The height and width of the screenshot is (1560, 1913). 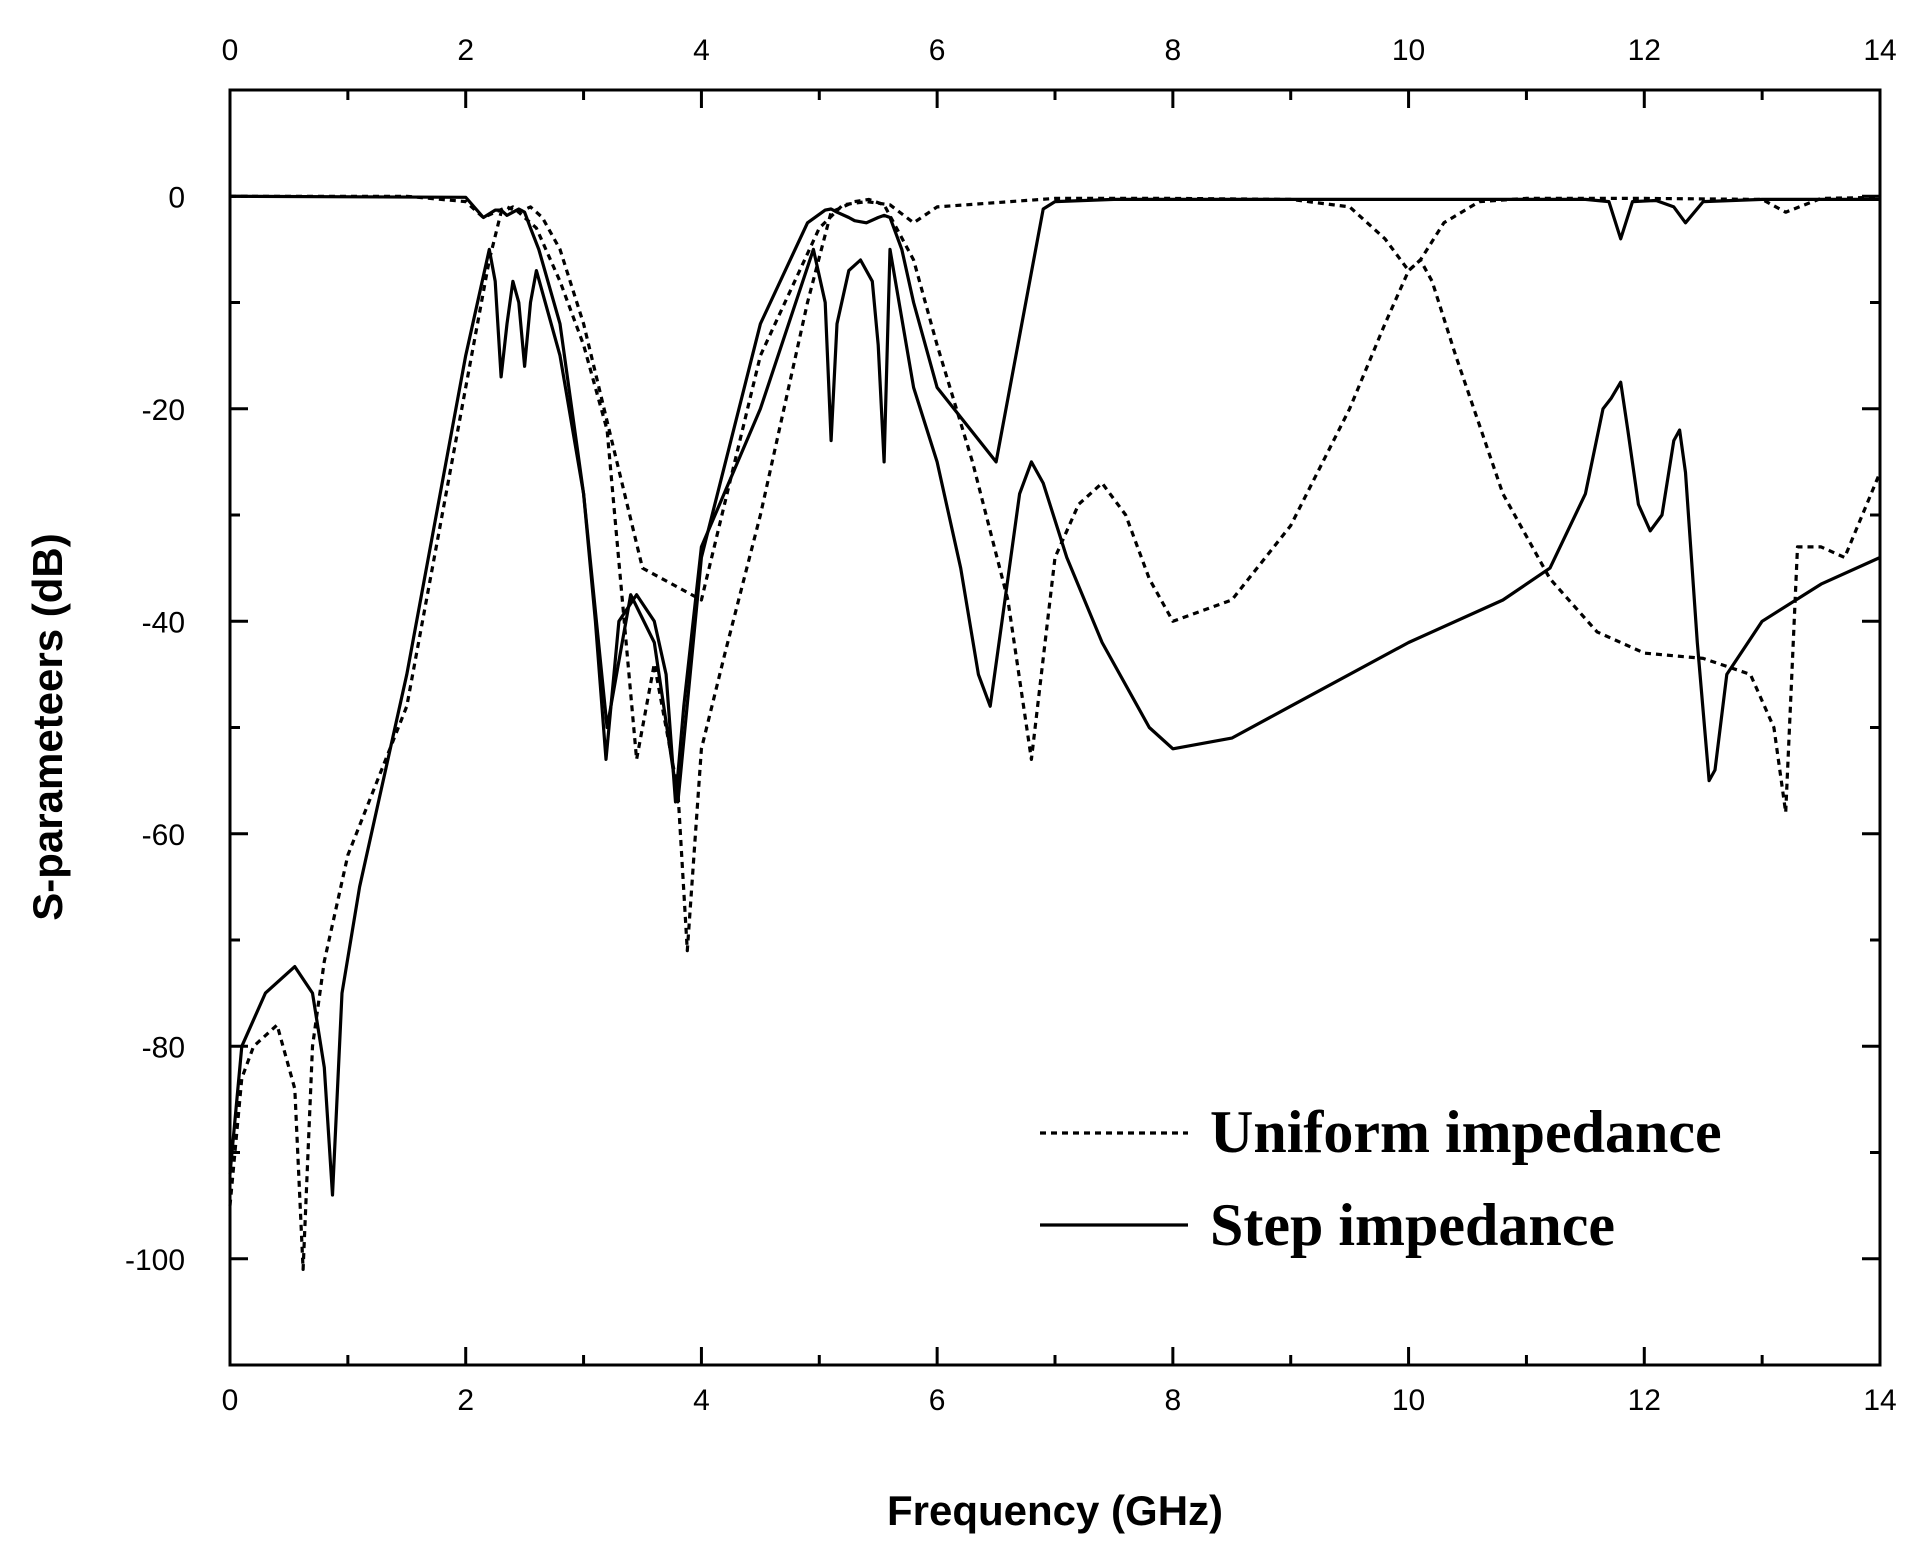 I want to click on x-tick-label-top: 4, so click(x=701, y=50).